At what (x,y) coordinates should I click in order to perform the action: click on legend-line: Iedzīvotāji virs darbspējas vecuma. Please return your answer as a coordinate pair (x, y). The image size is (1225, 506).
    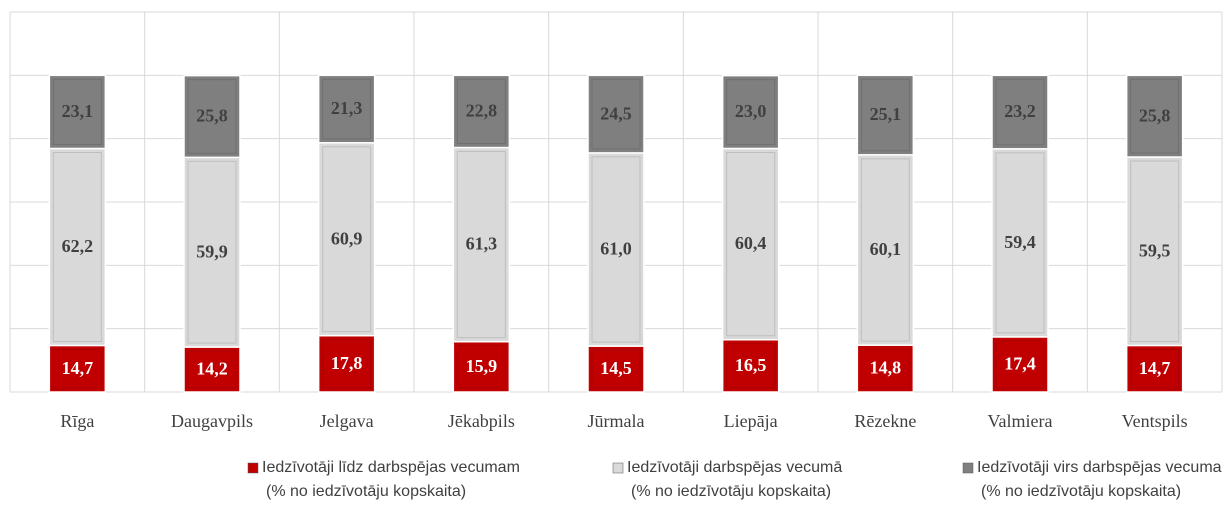
    Looking at the image, I should click on (1099, 467).